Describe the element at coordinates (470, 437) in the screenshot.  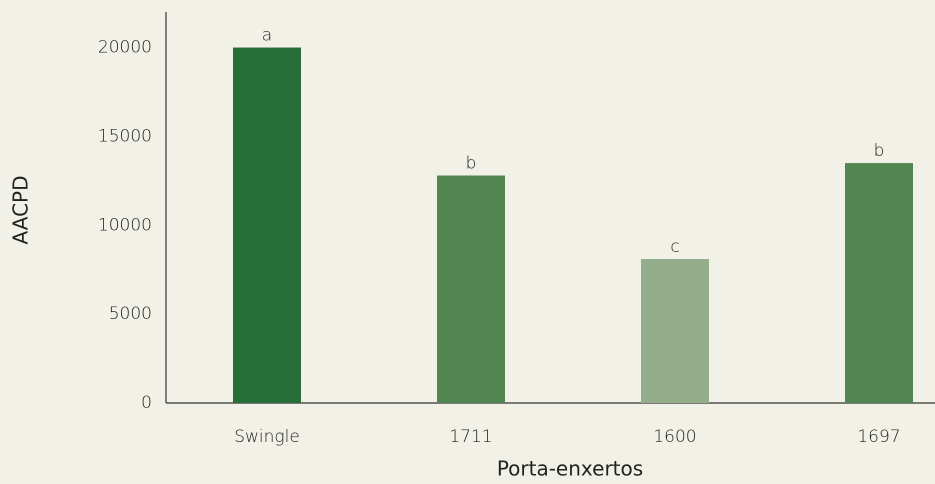
I see `x-tick-label: 1711` at that location.